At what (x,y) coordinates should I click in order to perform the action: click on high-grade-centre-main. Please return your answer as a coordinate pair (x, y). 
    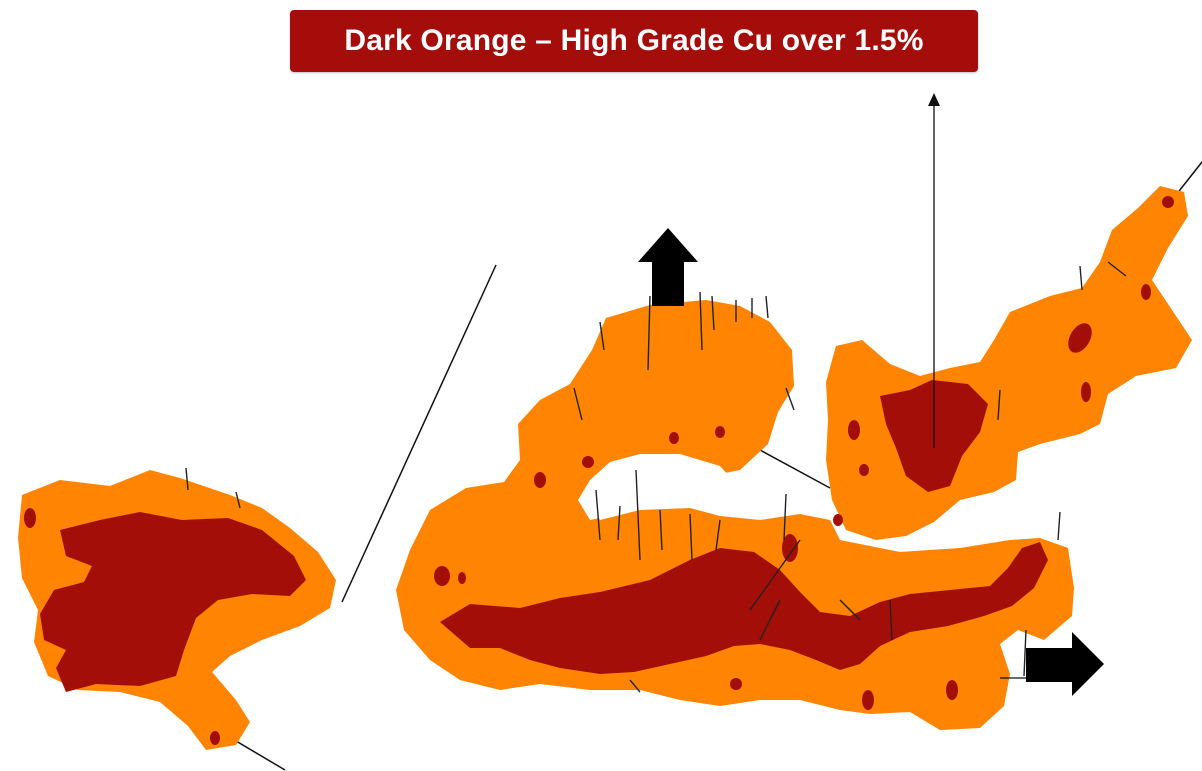
    Looking at the image, I should click on (744, 608).